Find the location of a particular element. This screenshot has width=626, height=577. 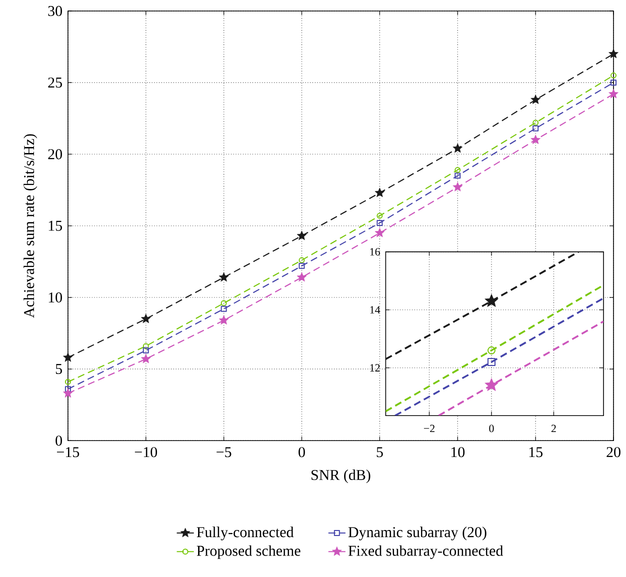

y-tick-label: 10 is located at coordinates (55, 297).